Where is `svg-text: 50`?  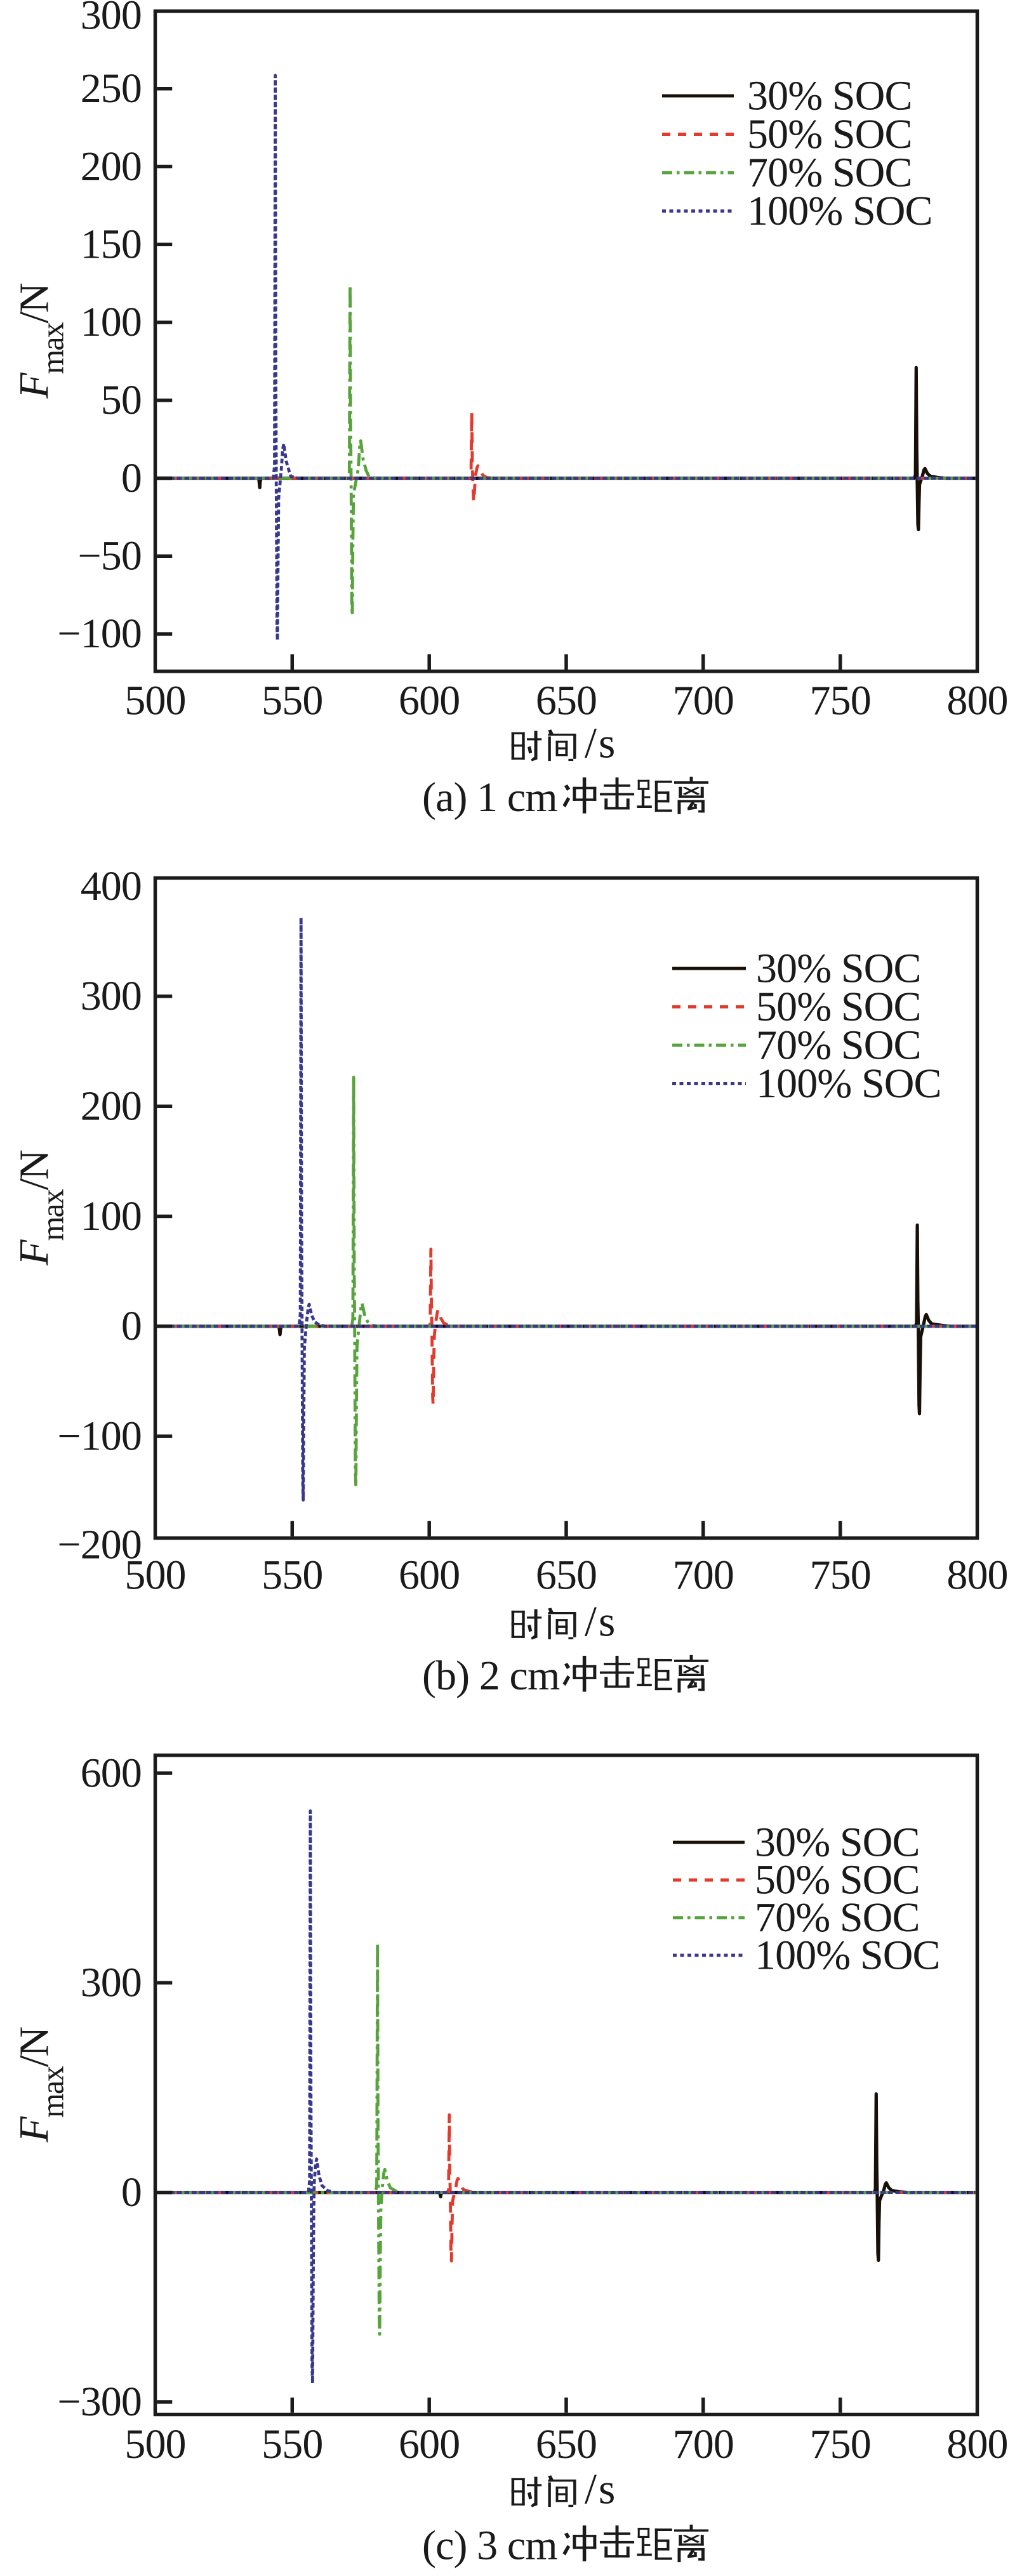 svg-text: 50 is located at coordinates (121, 400).